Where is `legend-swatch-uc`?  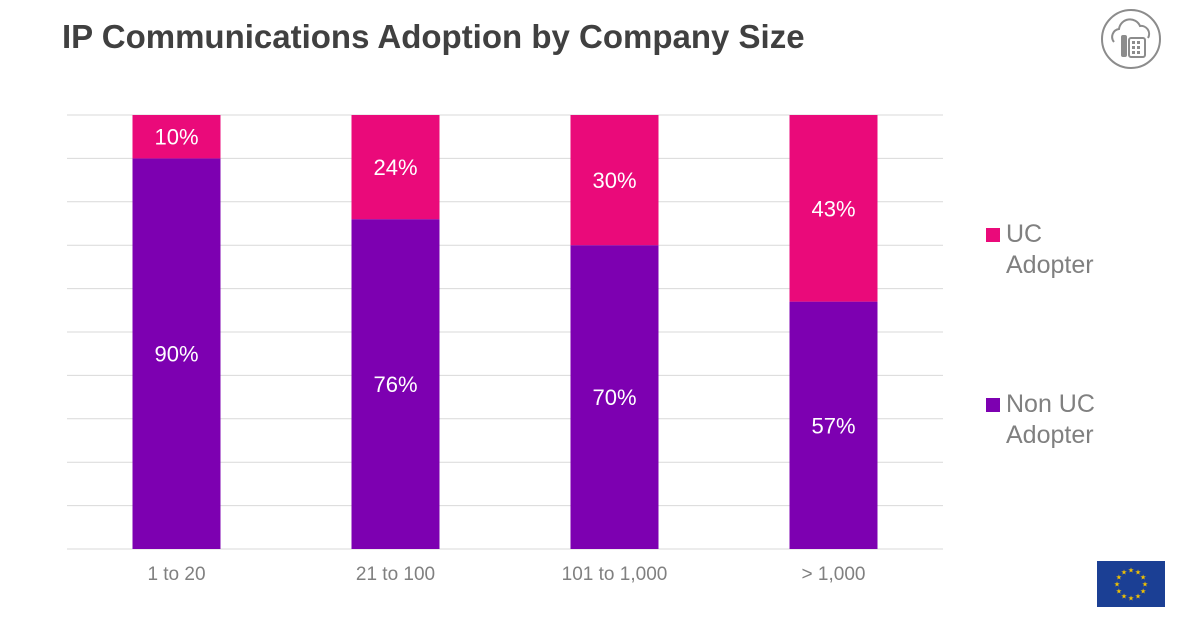 legend-swatch-uc is located at coordinates (993, 235).